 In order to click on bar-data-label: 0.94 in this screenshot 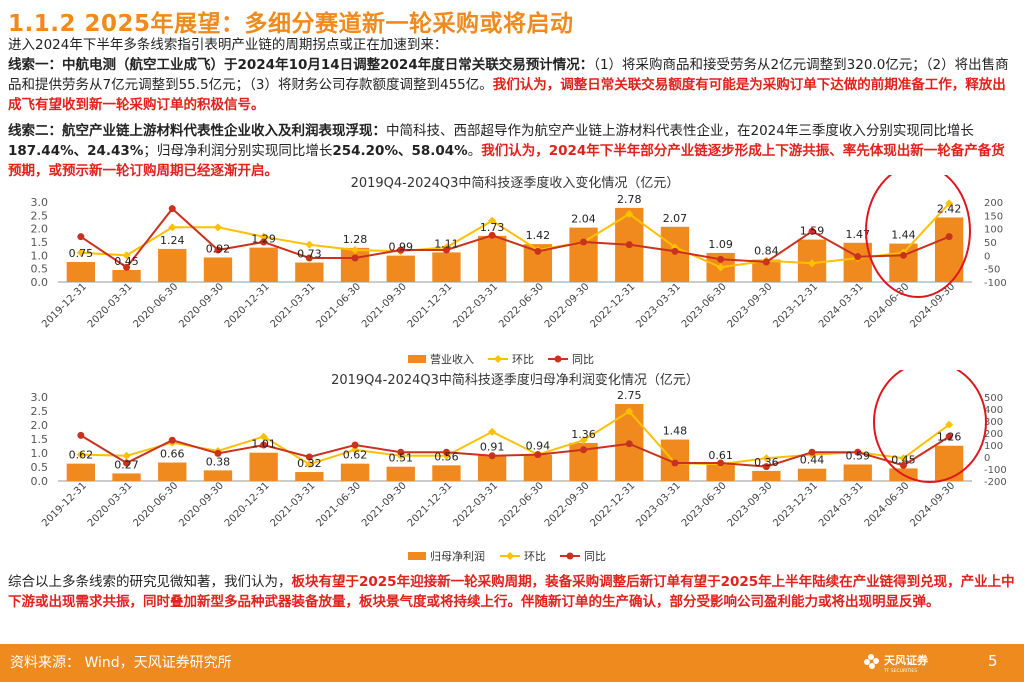, I will do `click(538, 446)`.